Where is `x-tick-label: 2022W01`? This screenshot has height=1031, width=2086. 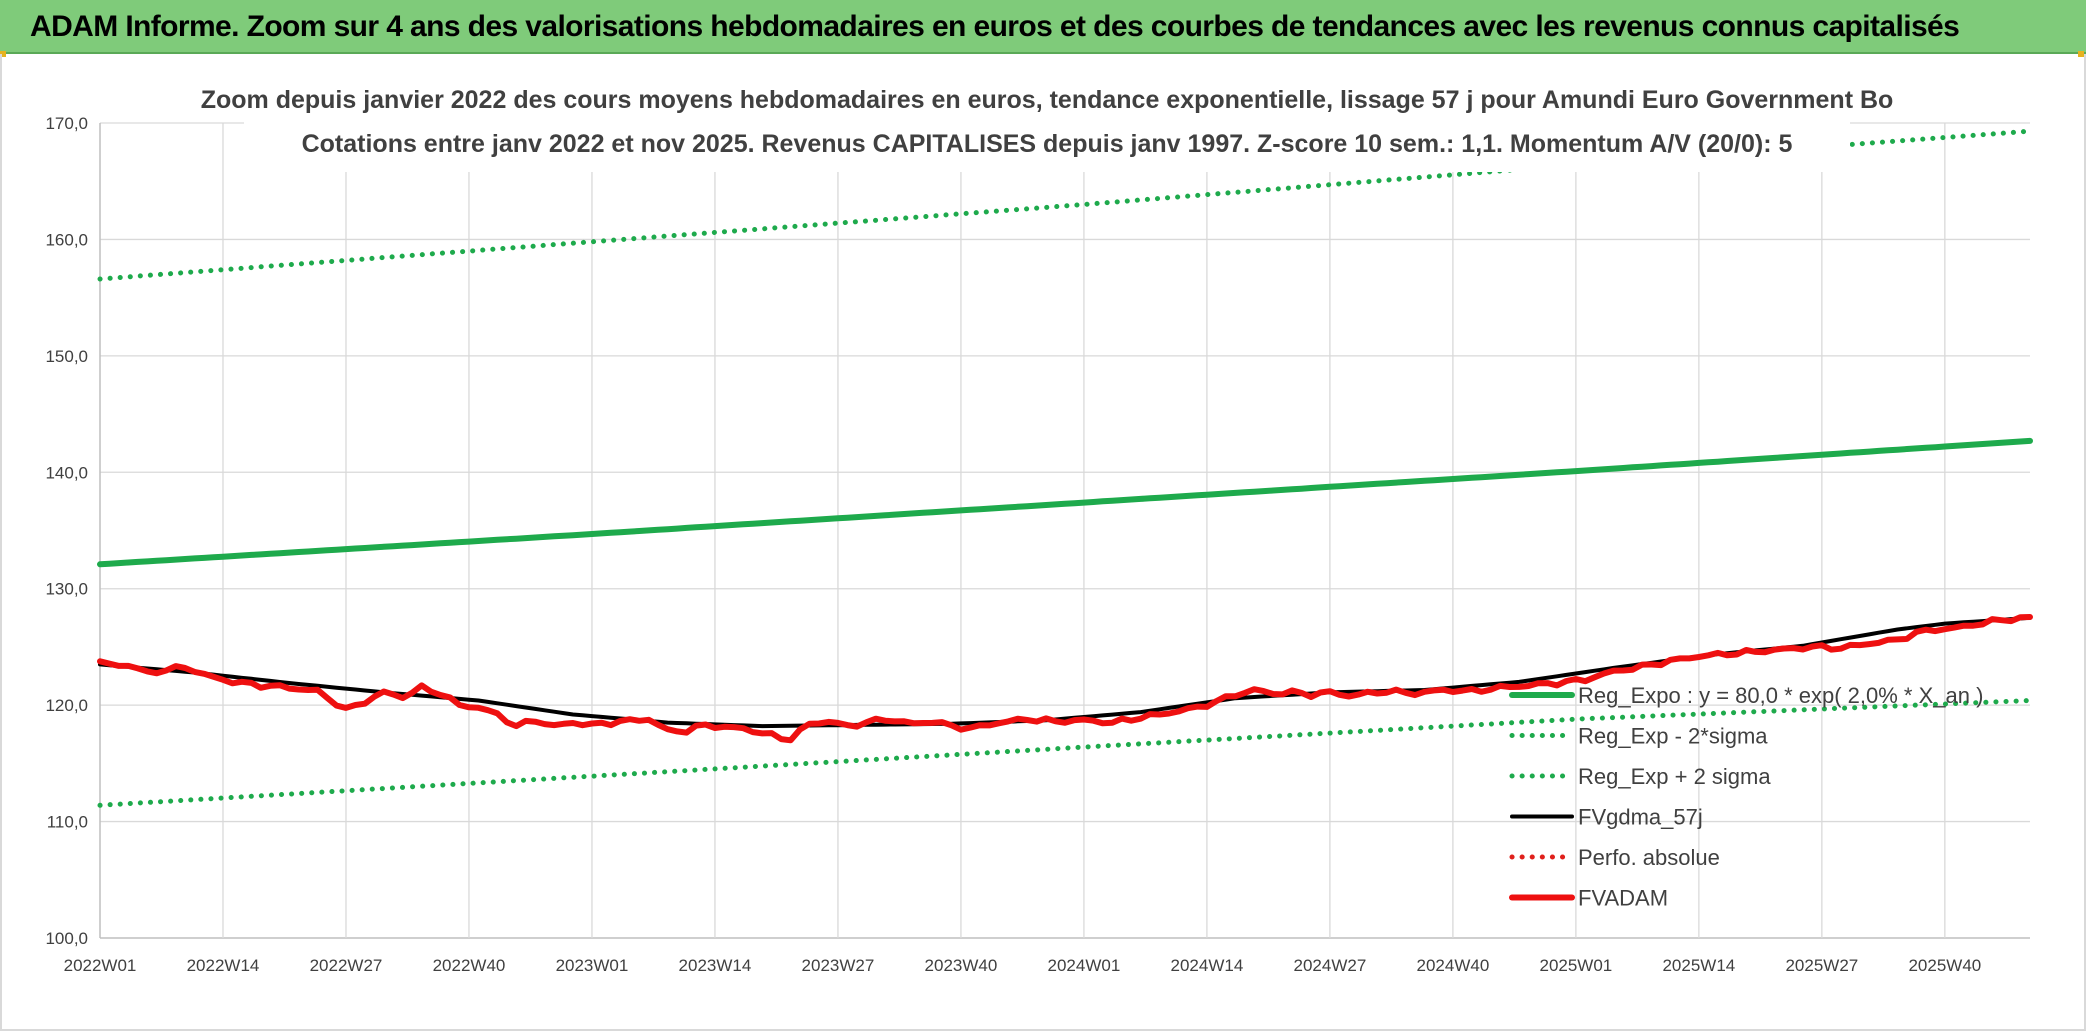 x-tick-label: 2022W01 is located at coordinates (100, 965).